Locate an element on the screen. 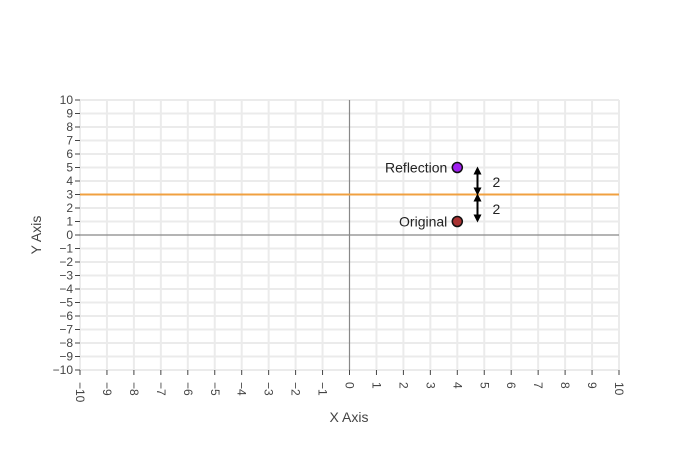 The width and height of the screenshot is (700, 450). point-label-original: Original is located at coordinates (423, 222).